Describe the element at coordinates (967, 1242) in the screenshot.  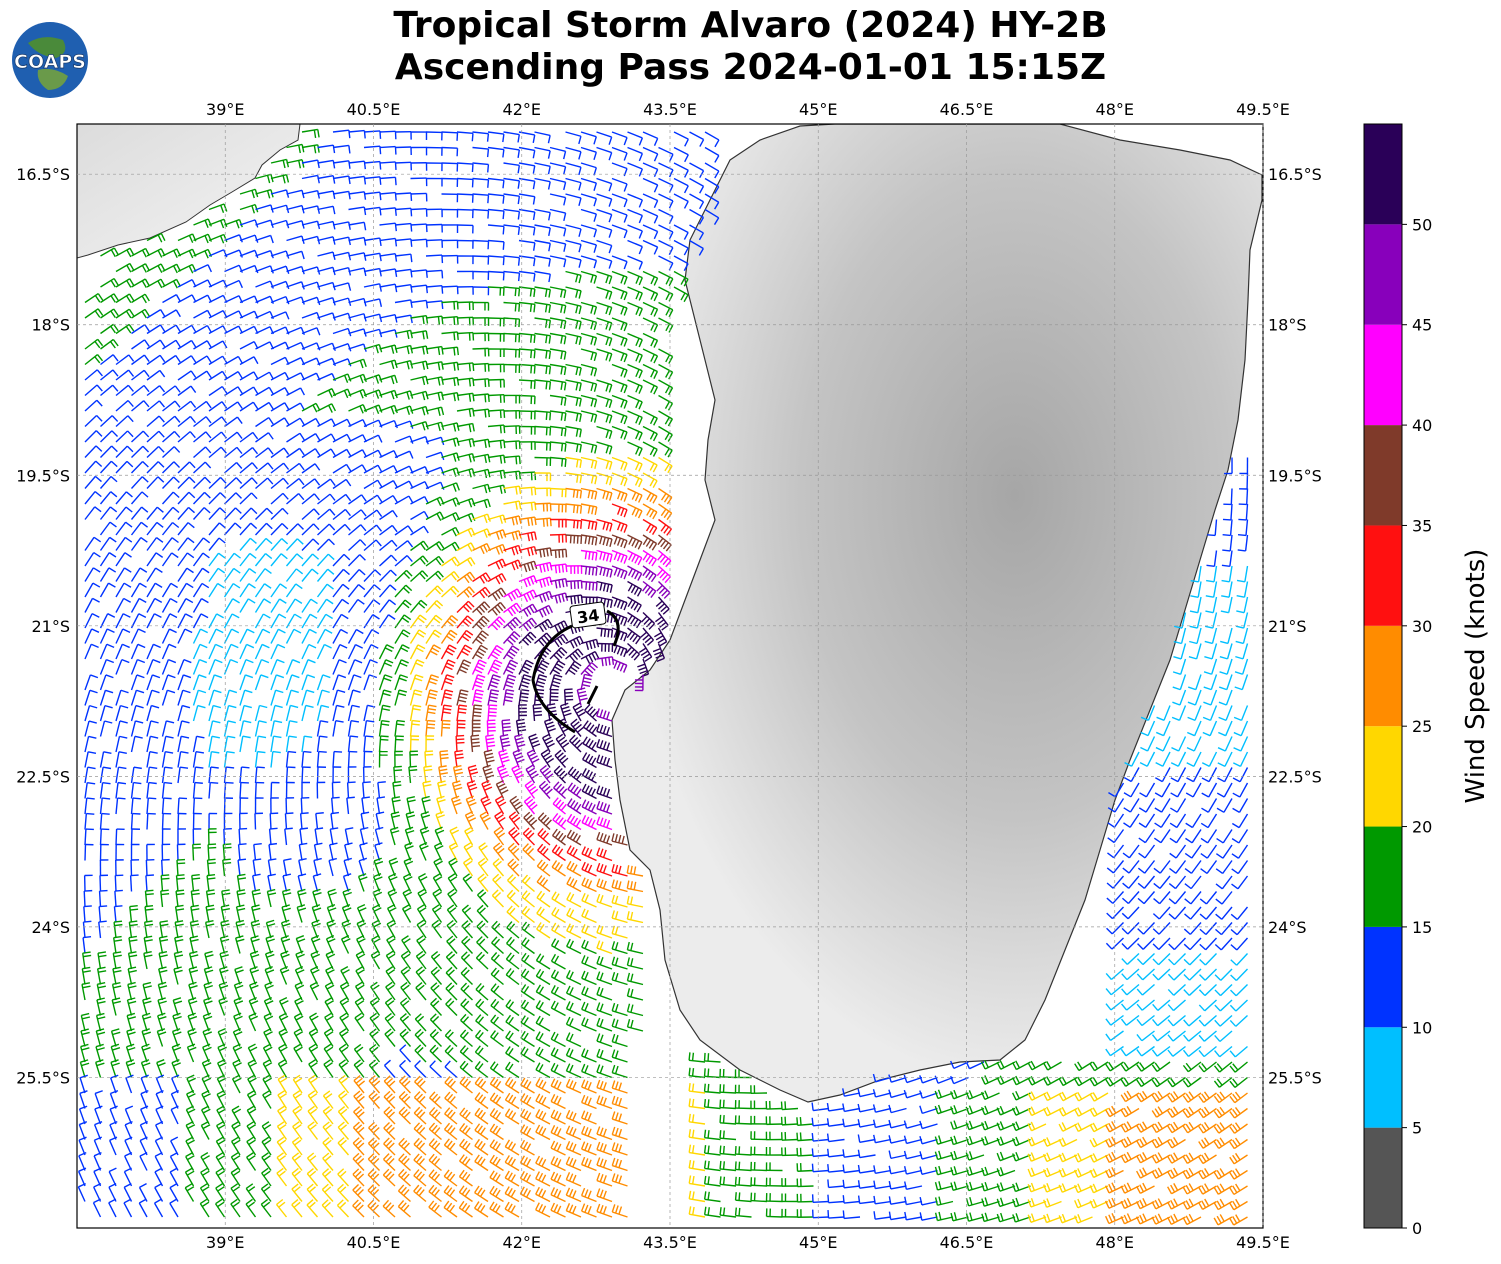
I see `lon-tick-label-bottom: 46.5°E` at that location.